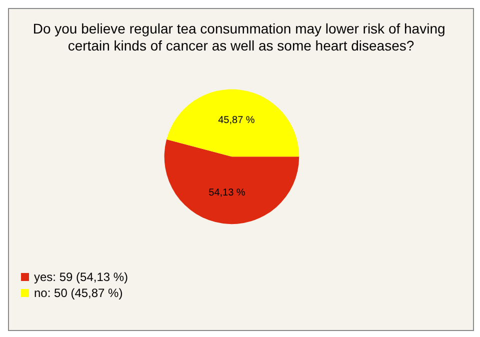 Image resolution: width=480 pixels, height=337 pixels. What do you see at coordinates (241, 37) in the screenshot?
I see `chart-title: Do you believe regular tea consummation may lower risk of having certain kinds of cancer as well as some heart diseases?` at bounding box center [241, 37].